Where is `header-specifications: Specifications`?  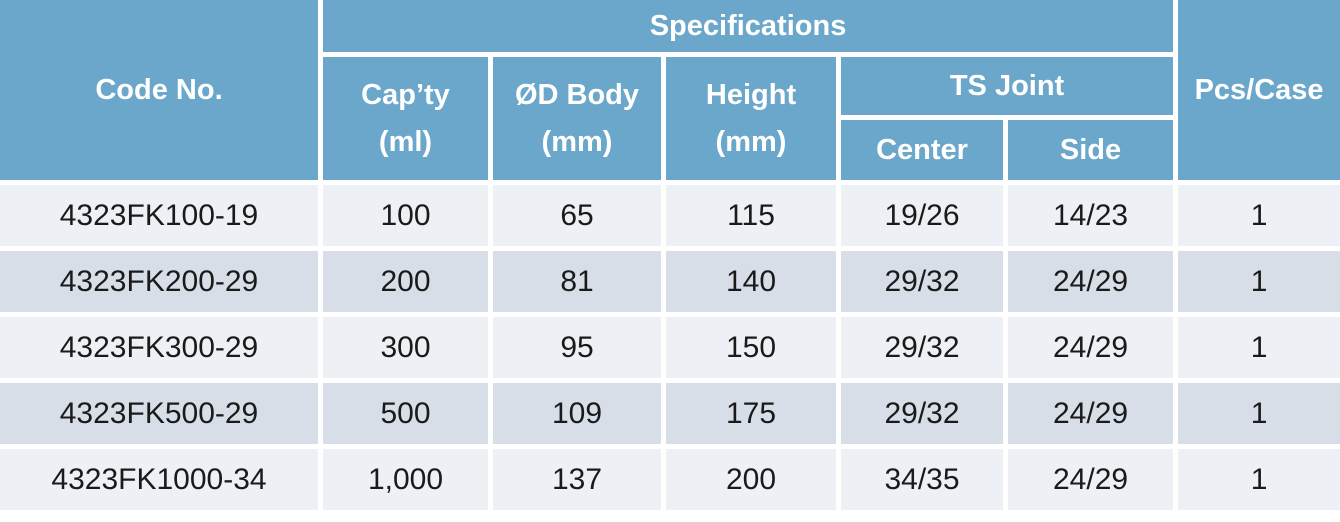 header-specifications: Specifications is located at coordinates (748, 26).